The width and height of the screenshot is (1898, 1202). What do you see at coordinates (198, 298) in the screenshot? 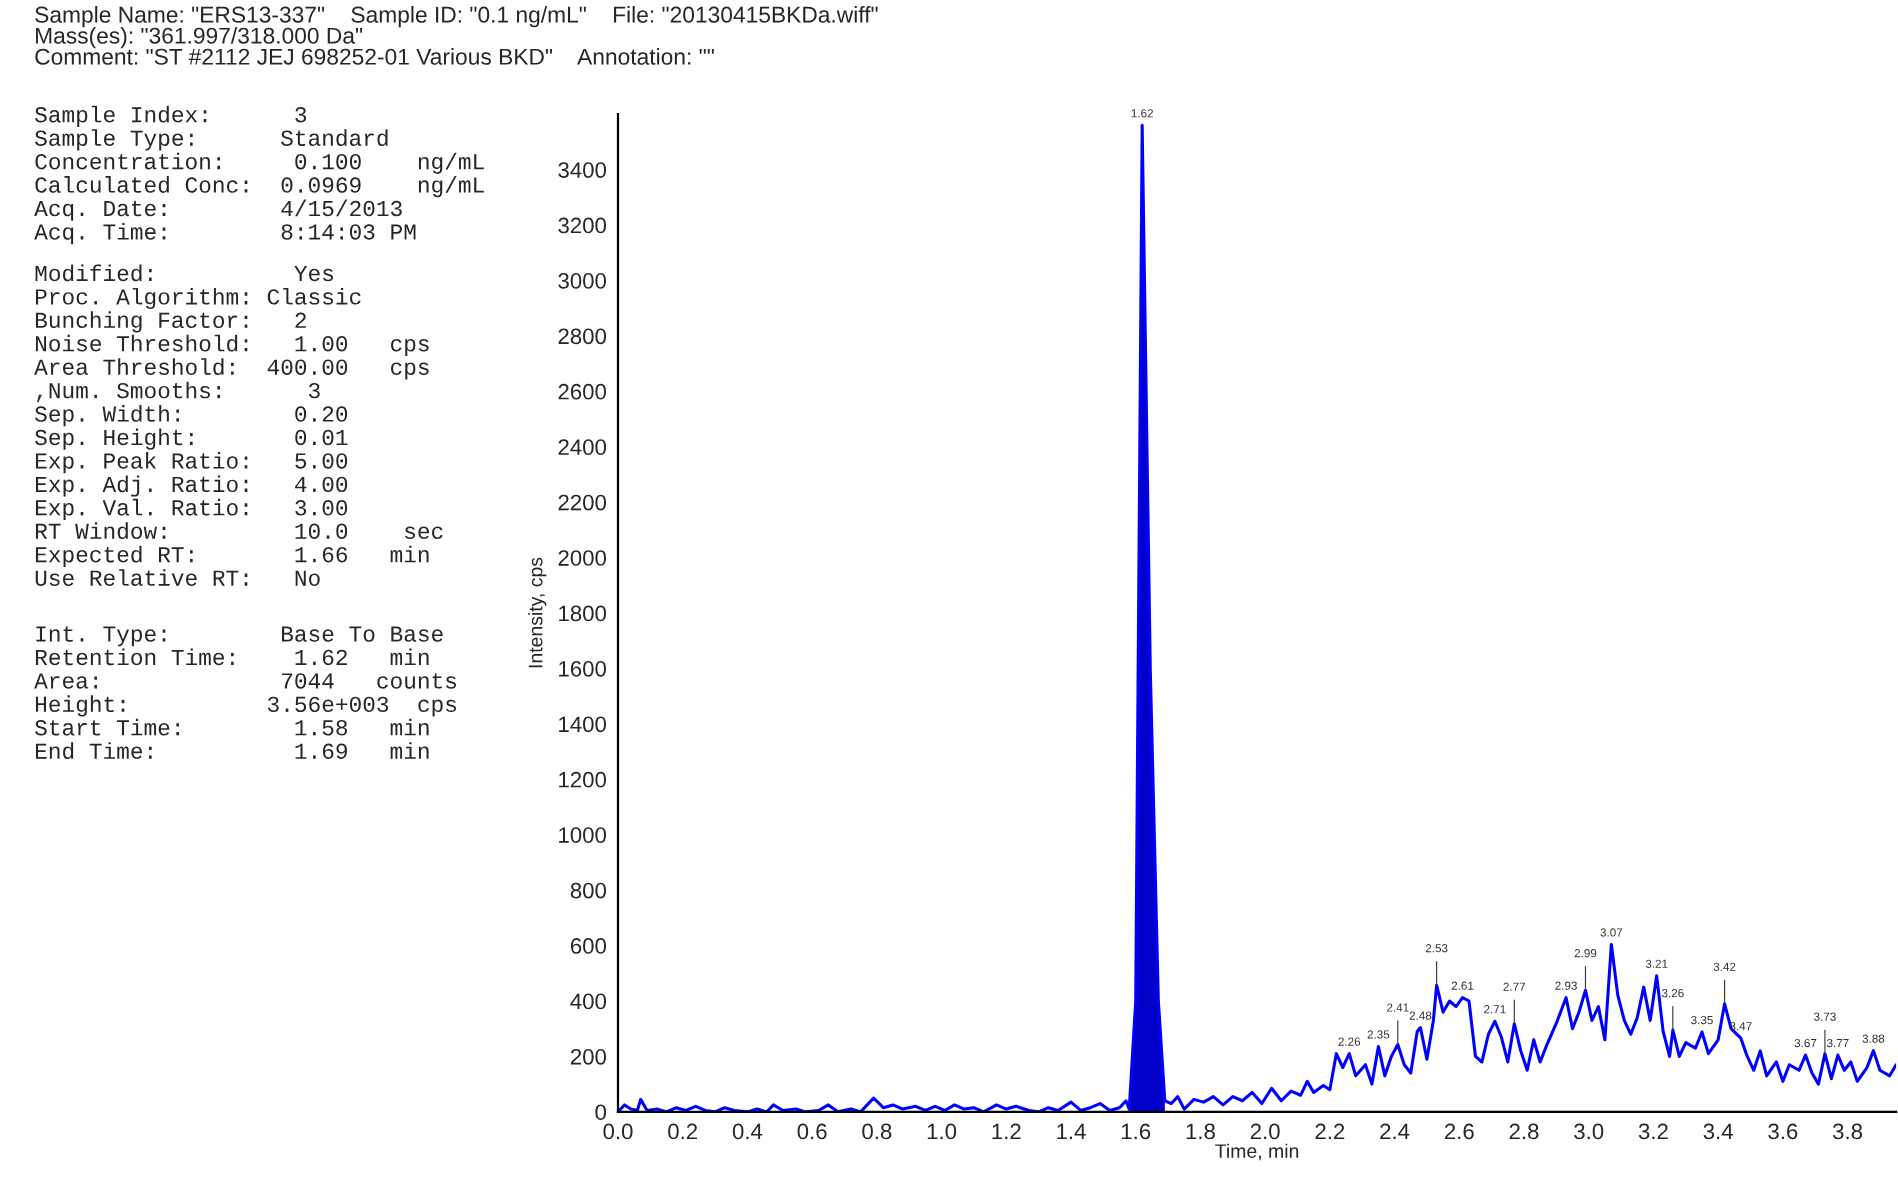
I see `text: Proc. Algorithm: Classic` at bounding box center [198, 298].